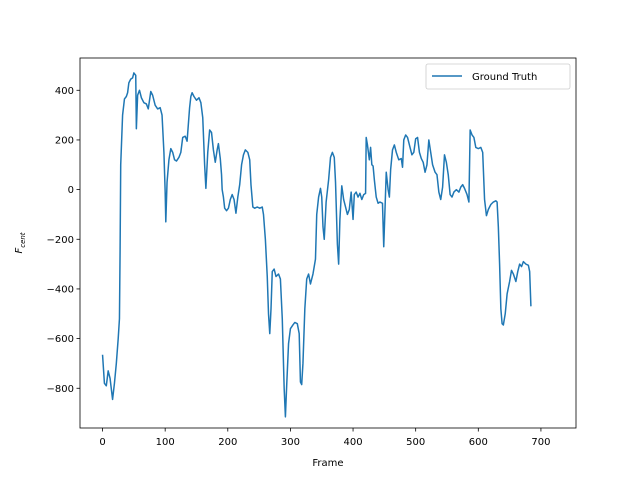 This screenshot has height=480, width=640. I want to click on x-tick-label: 400, so click(353, 442).